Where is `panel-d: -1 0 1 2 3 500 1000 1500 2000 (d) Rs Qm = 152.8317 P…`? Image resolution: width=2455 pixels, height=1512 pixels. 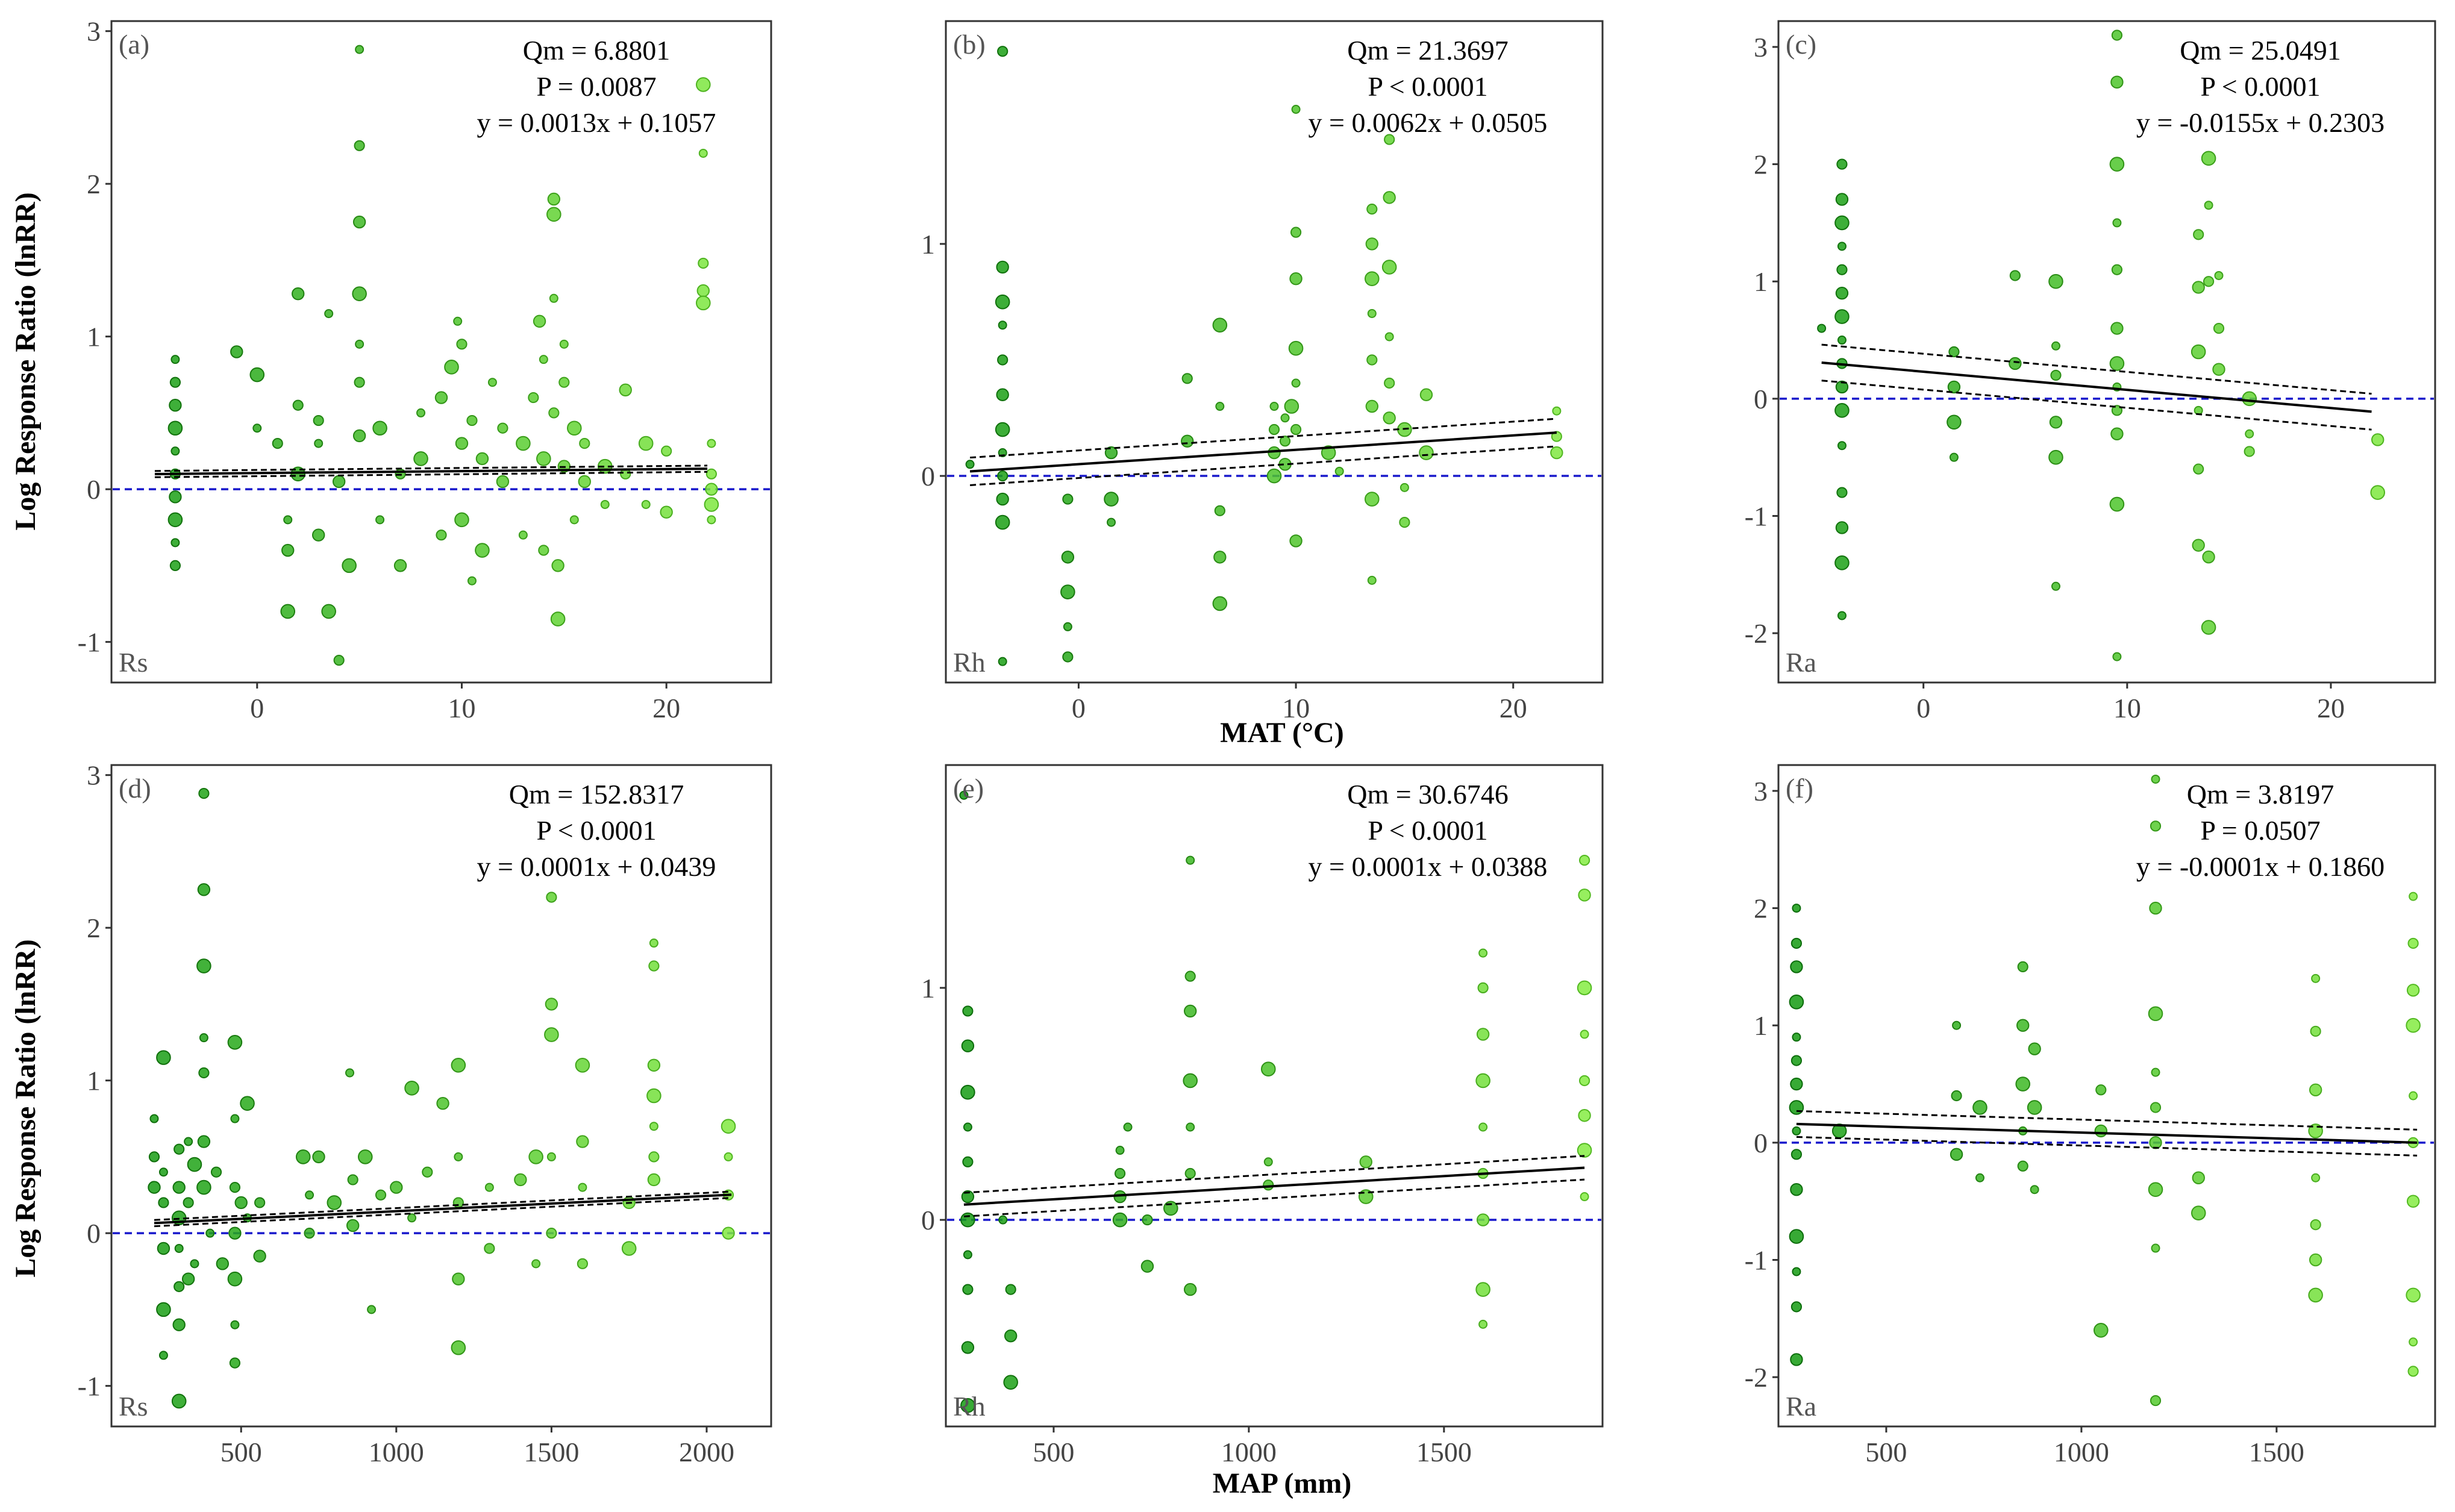
panel-d: -1 0 1 2 3 500 1000 1500 2000 (d) Rs Qm = 152.8317 P… is located at coordinates (425, 1113).